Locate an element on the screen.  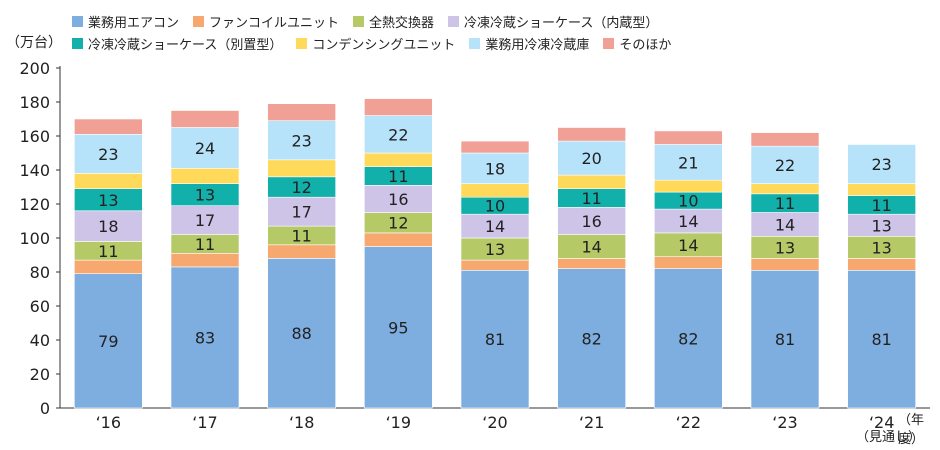
legend-item: コンデンシングユニット is located at coordinates (375, 43).